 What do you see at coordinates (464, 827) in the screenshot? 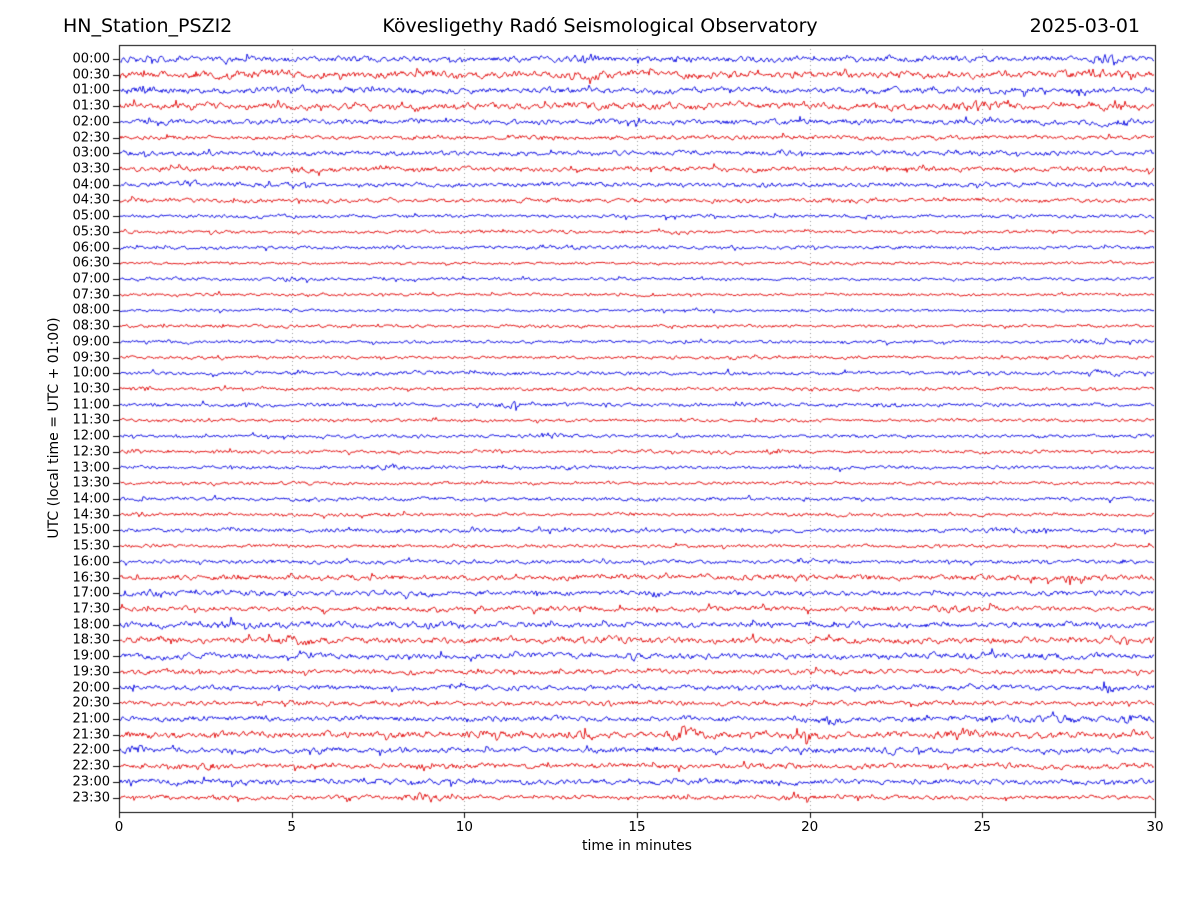
I see `x-tick-label: 10` at bounding box center [464, 827].